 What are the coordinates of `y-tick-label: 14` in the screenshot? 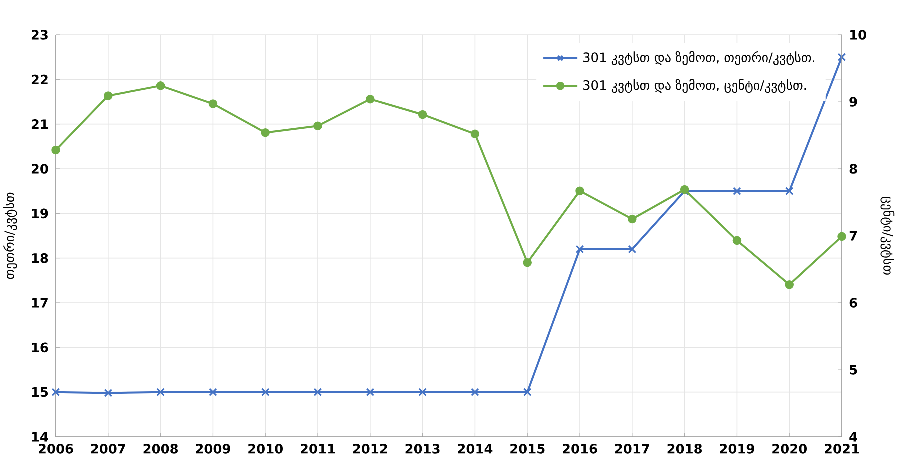 It's located at (40, 437).